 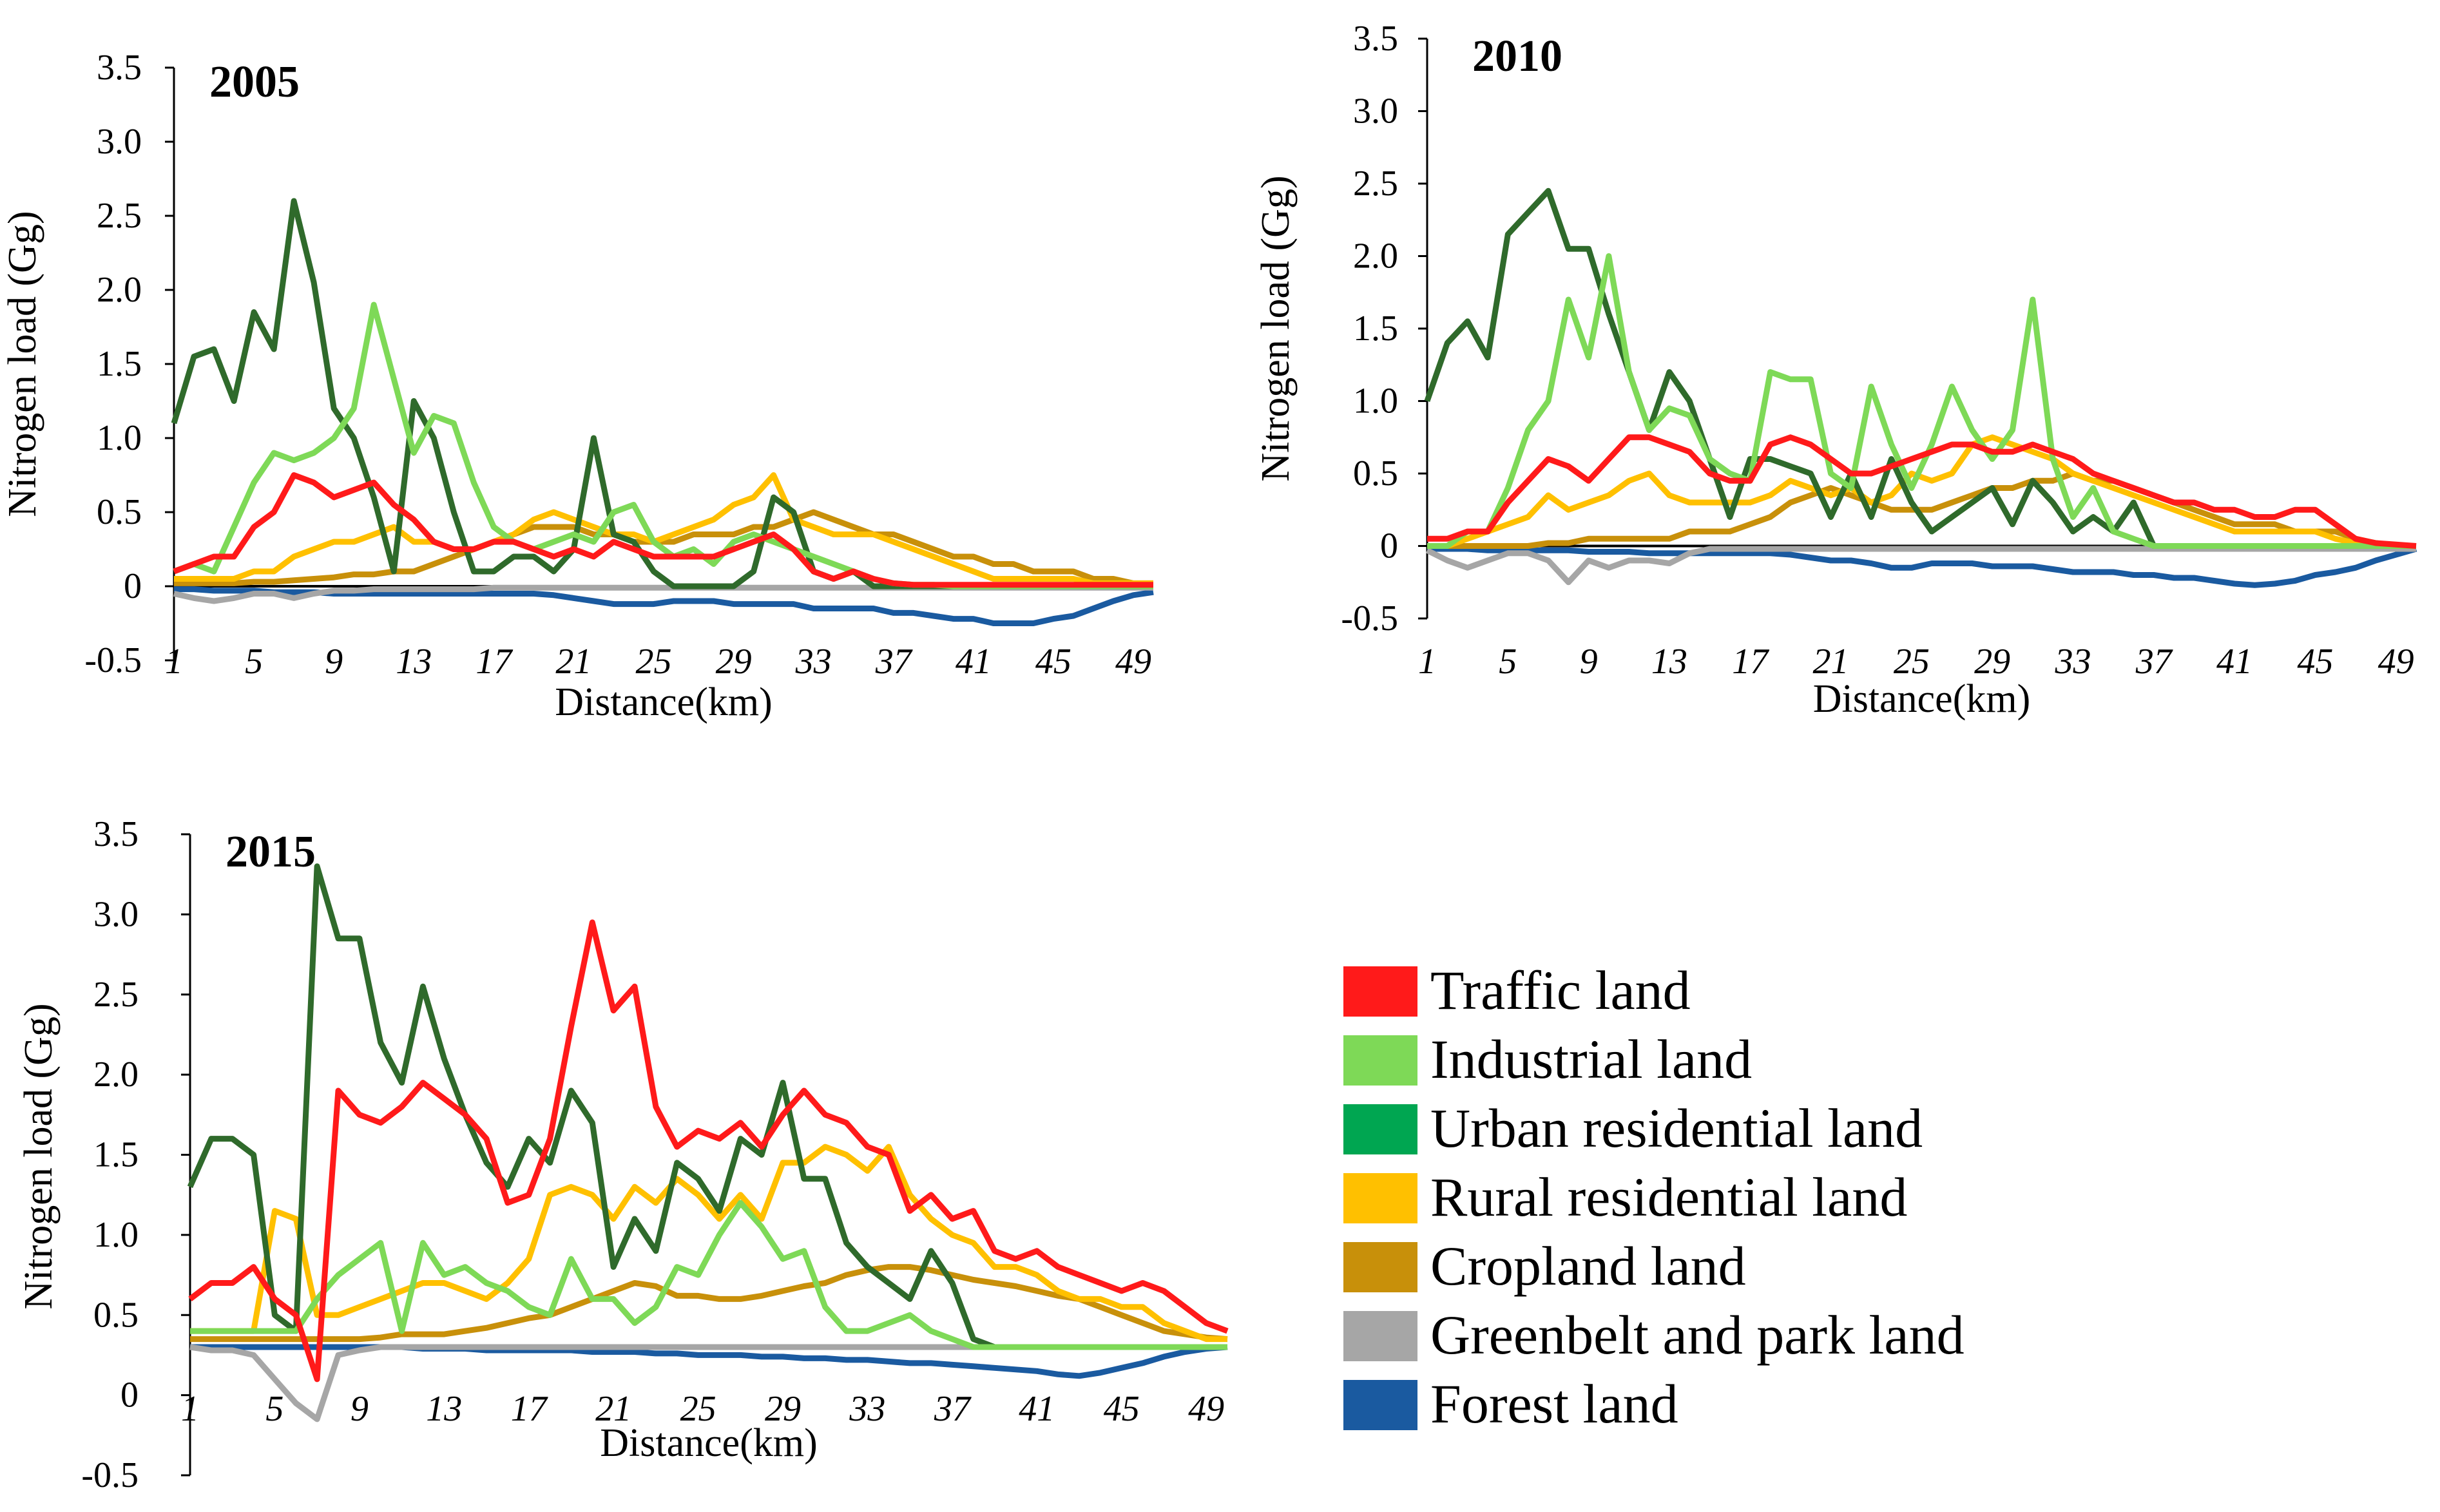 What do you see at coordinates (1697, 1335) in the screenshot?
I see `legend-label: Greenbelt and park land` at bounding box center [1697, 1335].